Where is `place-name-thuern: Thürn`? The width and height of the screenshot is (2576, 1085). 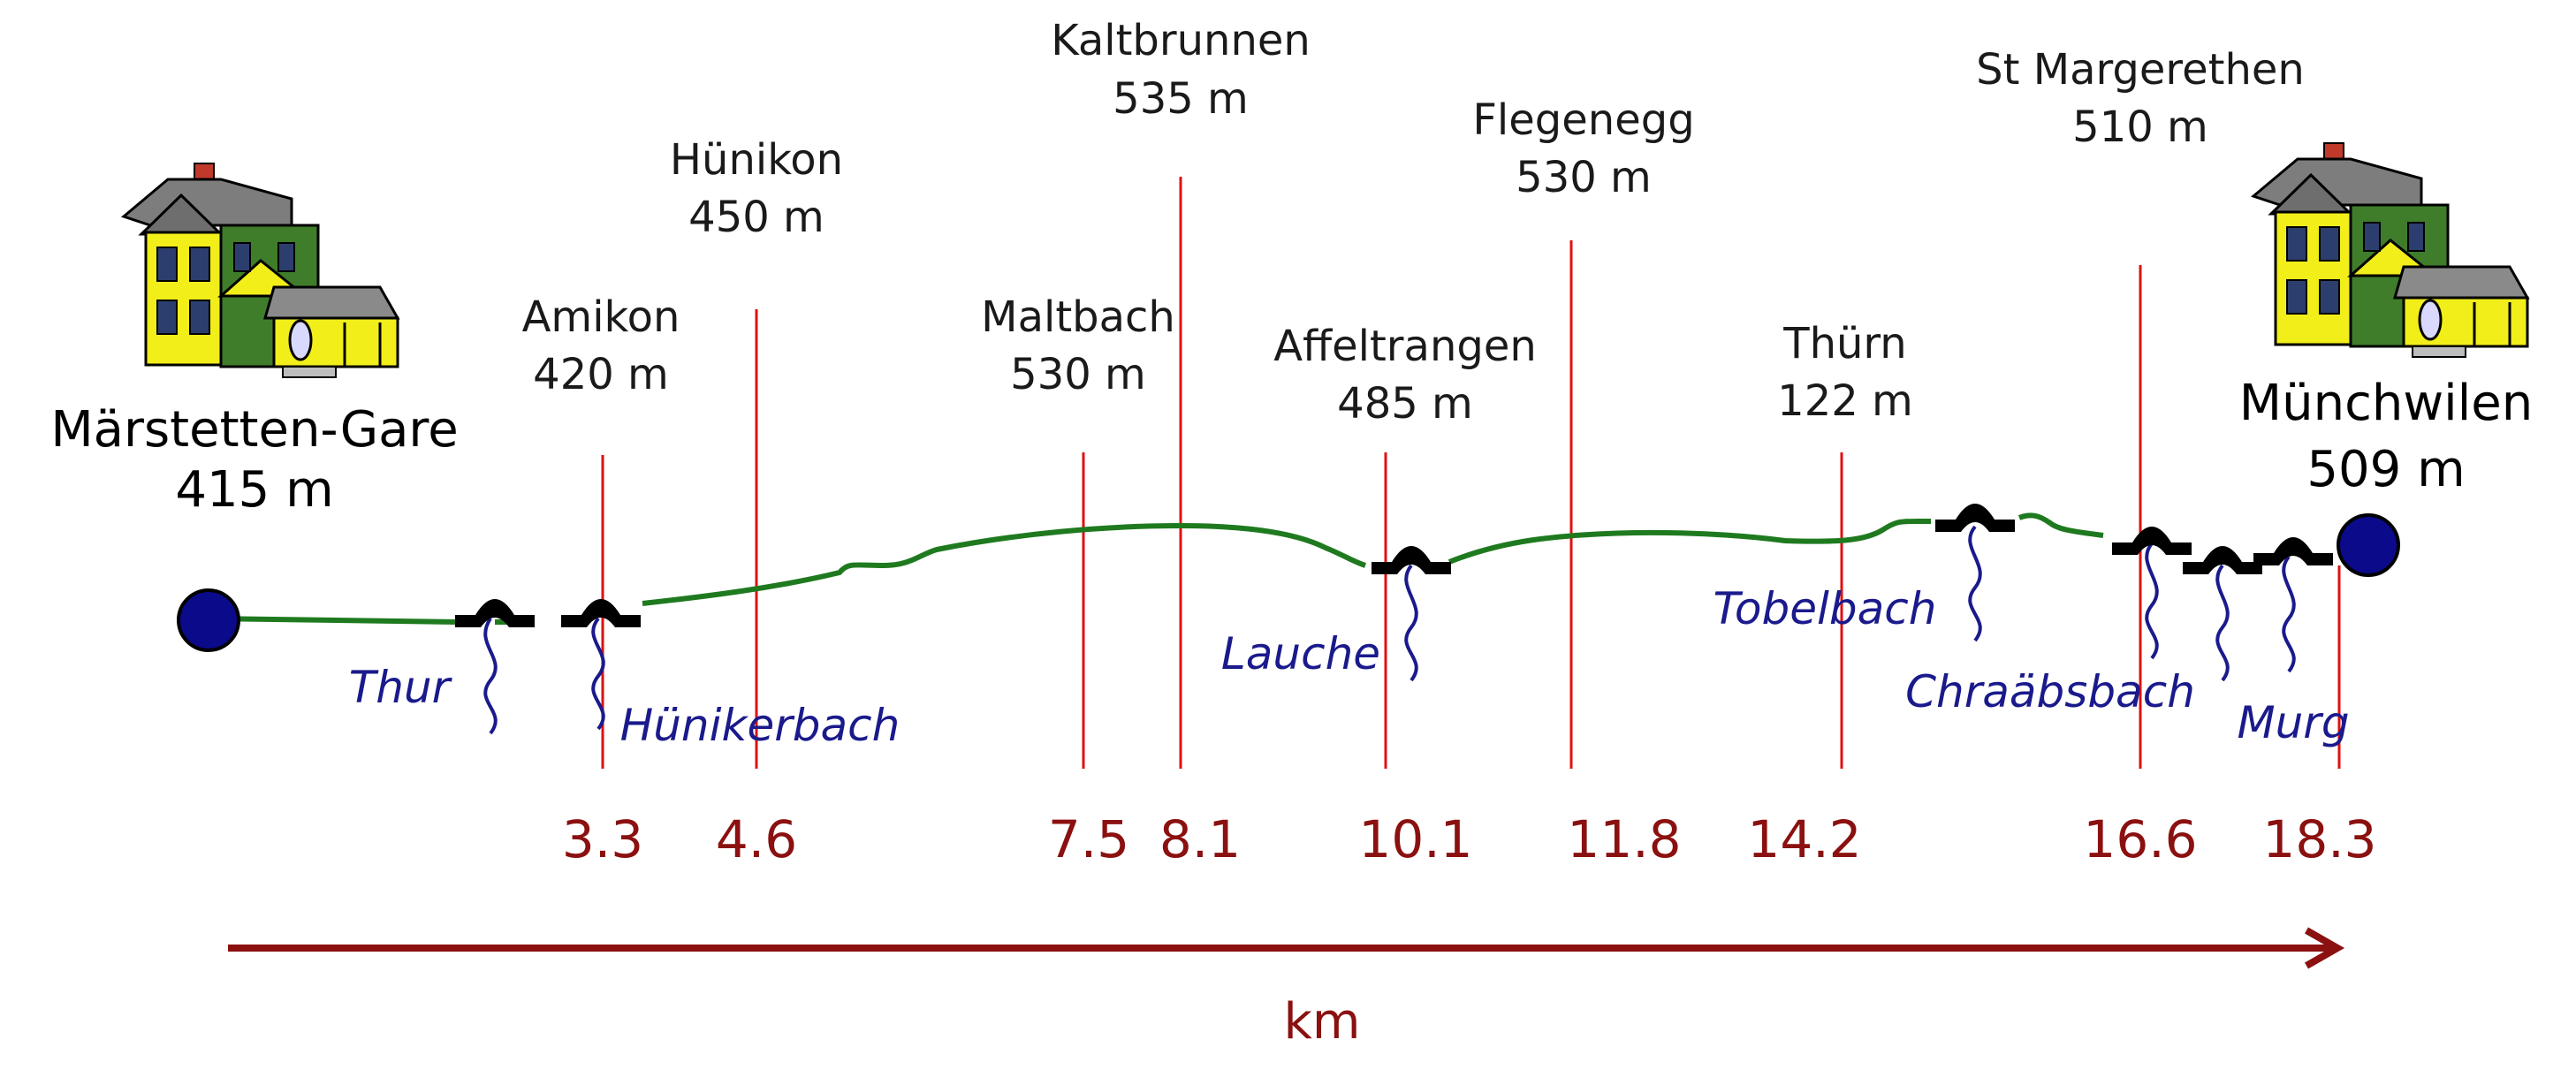 place-name-thuern: Thürn is located at coordinates (1844, 343).